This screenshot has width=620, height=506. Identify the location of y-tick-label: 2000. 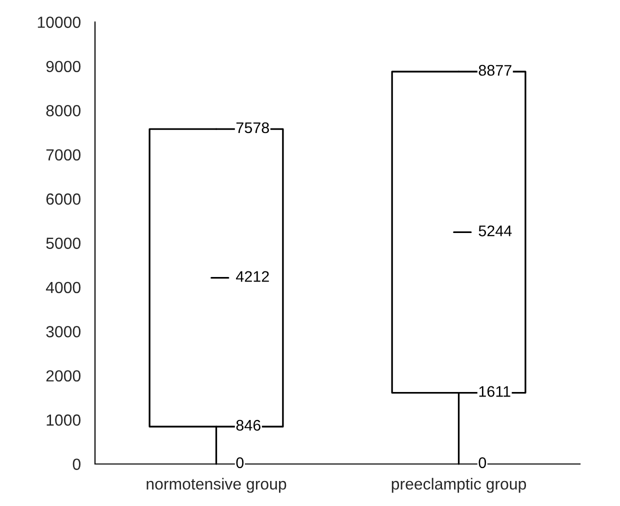
(63, 376).